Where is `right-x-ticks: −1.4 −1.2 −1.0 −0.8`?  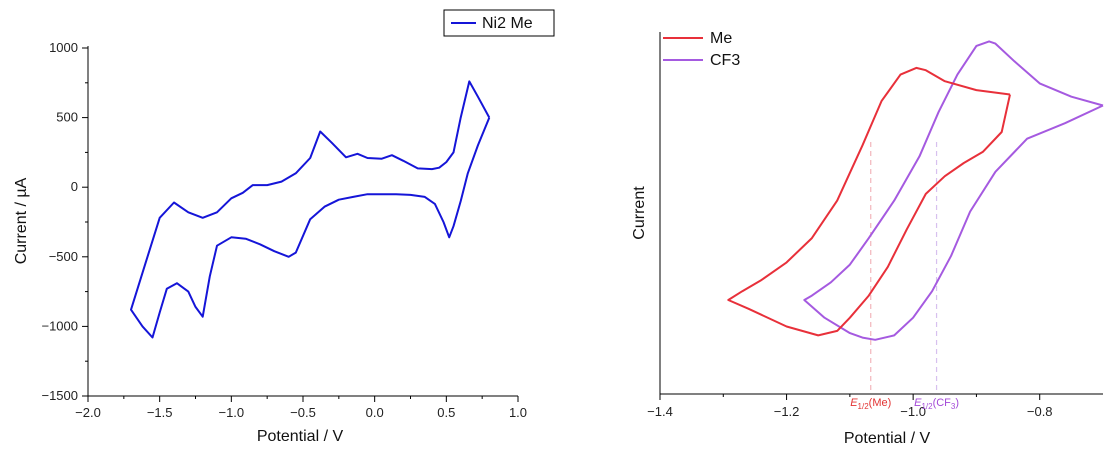
right-x-ticks: −1.4 −1.2 −1.0 −0.8 is located at coordinates (850, 406).